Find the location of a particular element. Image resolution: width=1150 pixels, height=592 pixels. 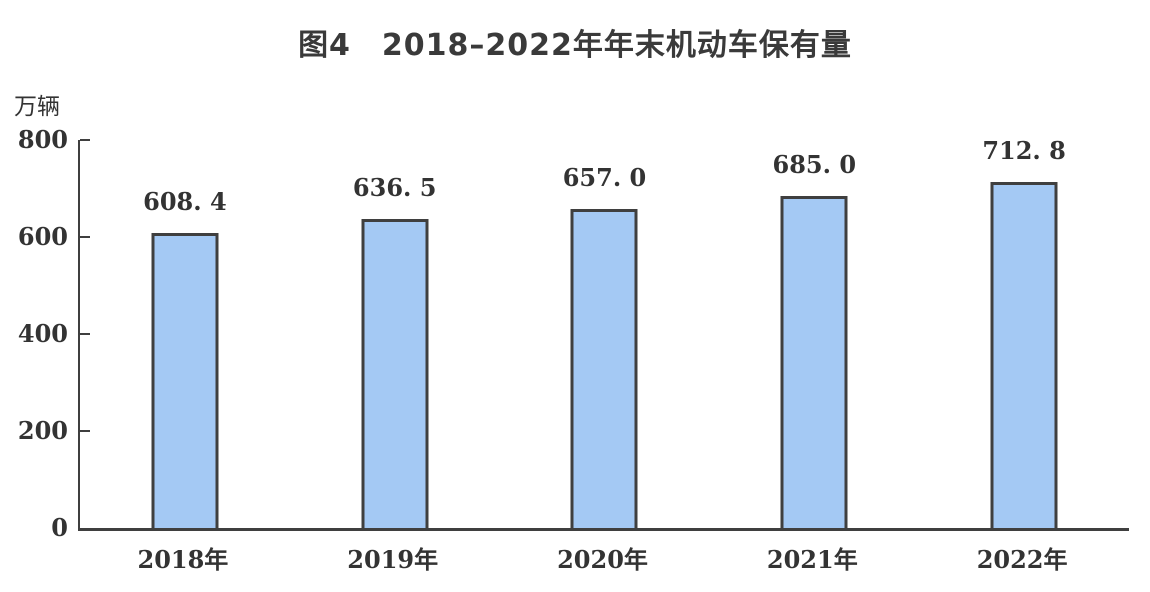

y-axis-tick-label: 800 is located at coordinates (42, 139).